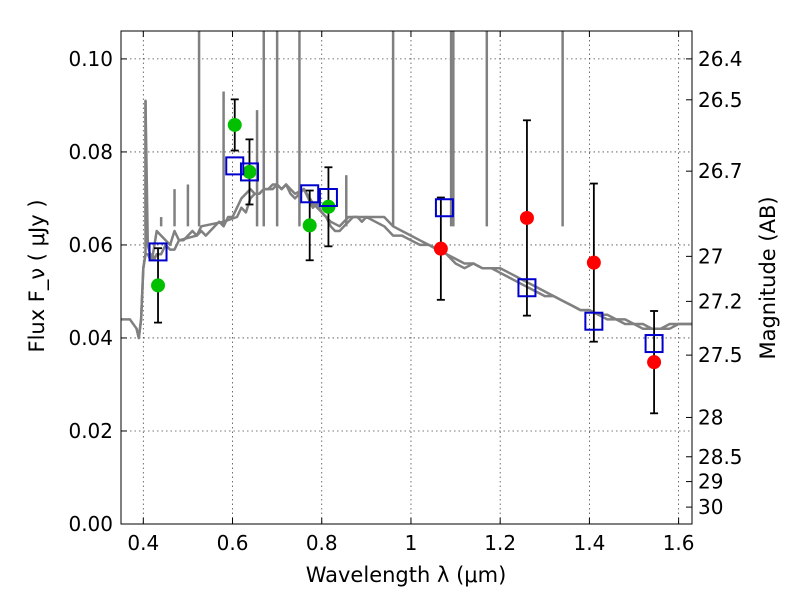  I want to click on y-tick-label: 0.00, so click(90, 524).